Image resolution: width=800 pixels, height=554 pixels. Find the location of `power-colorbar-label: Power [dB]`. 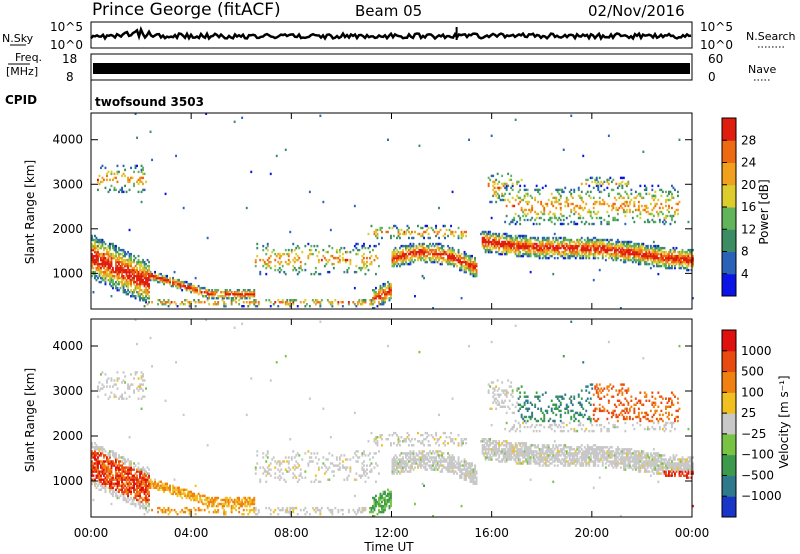

power-colorbar-label: Power [dB] is located at coordinates (764, 211).